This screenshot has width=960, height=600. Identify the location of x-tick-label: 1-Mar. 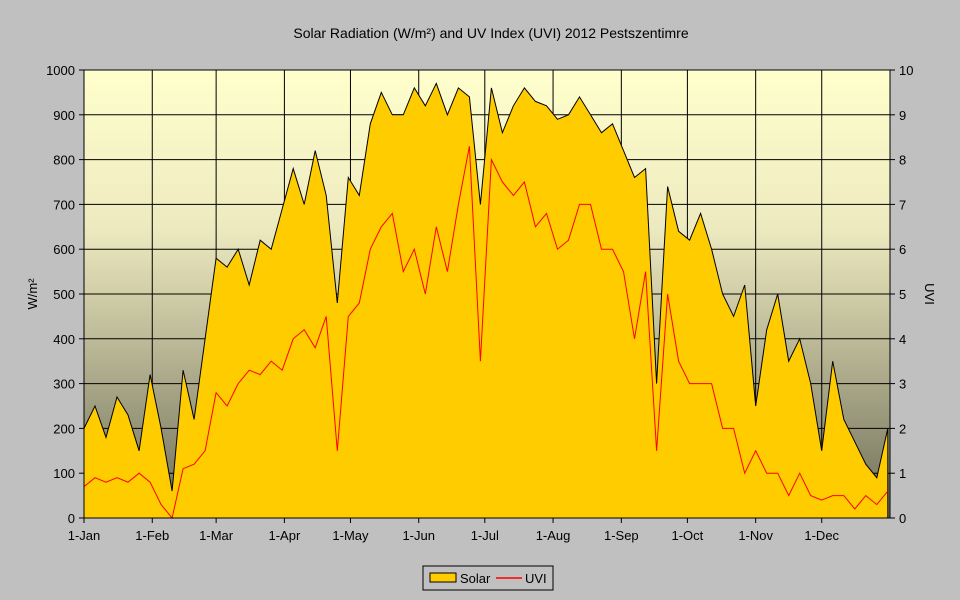
(216, 535).